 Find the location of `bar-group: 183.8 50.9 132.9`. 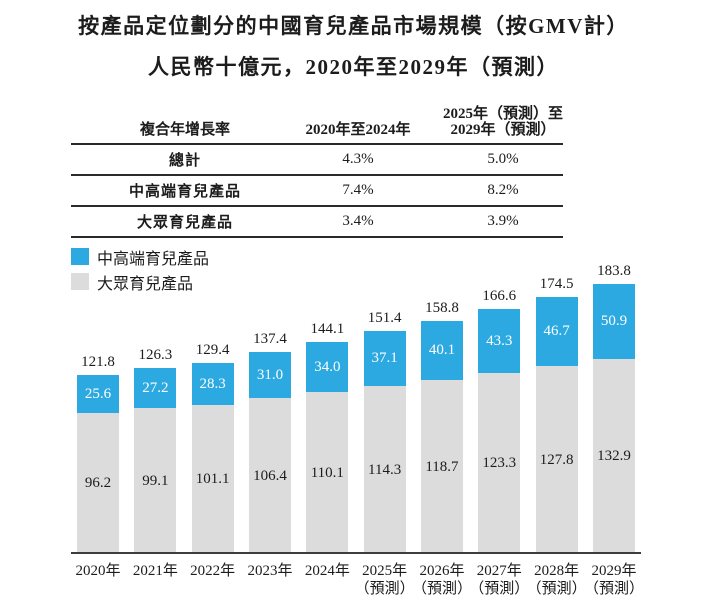

bar-group: 183.8 50.9 132.9 is located at coordinates (613, 408).